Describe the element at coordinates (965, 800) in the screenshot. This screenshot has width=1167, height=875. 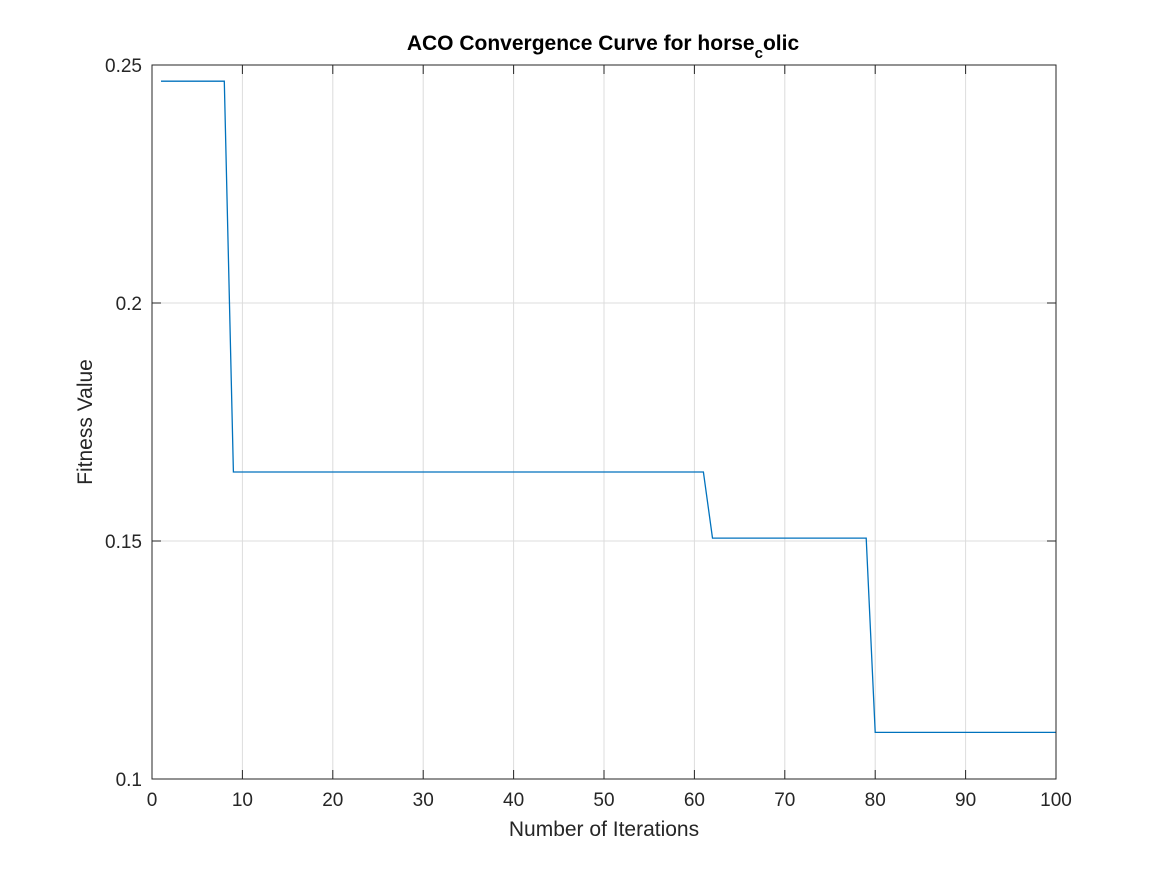
I see `x-tick-label: 90` at that location.